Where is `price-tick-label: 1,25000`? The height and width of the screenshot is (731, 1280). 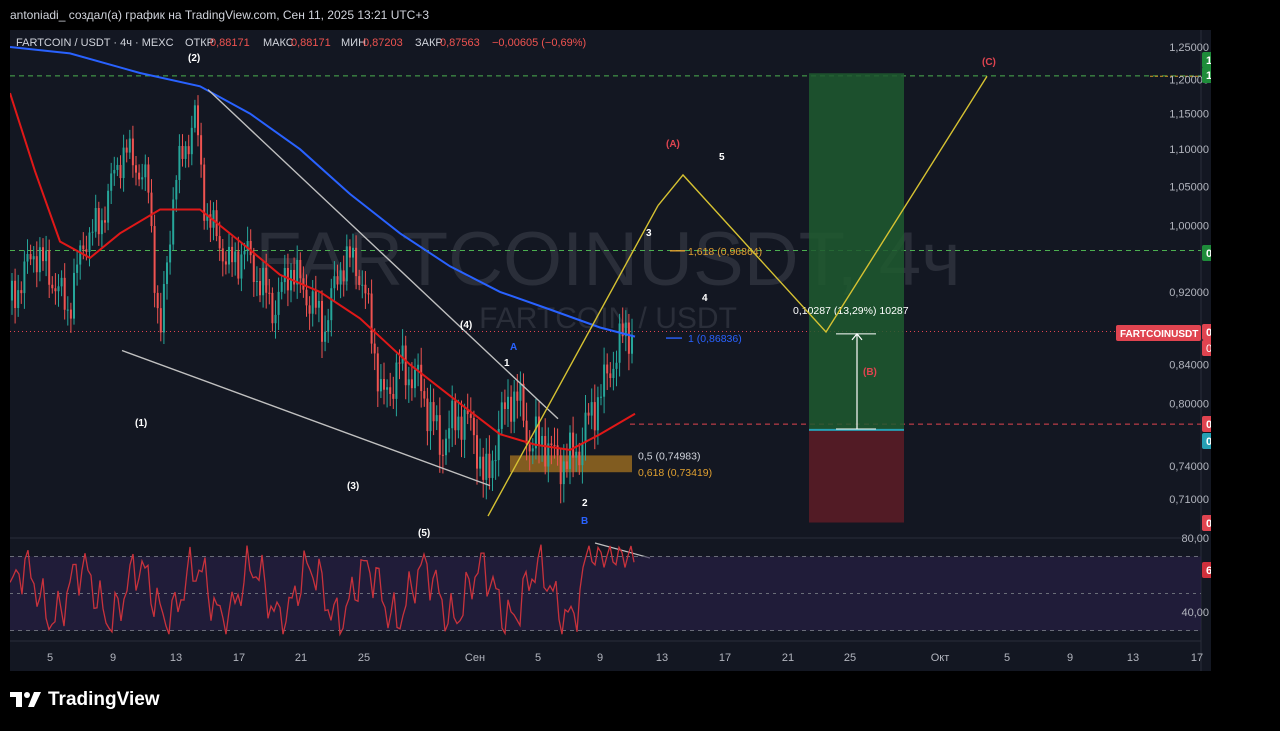 price-tick-label: 1,25000 is located at coordinates (1189, 48).